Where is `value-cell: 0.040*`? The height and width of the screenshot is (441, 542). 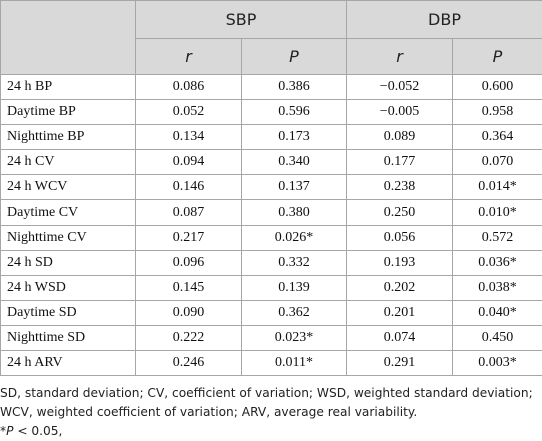 value-cell: 0.040* is located at coordinates (496, 312).